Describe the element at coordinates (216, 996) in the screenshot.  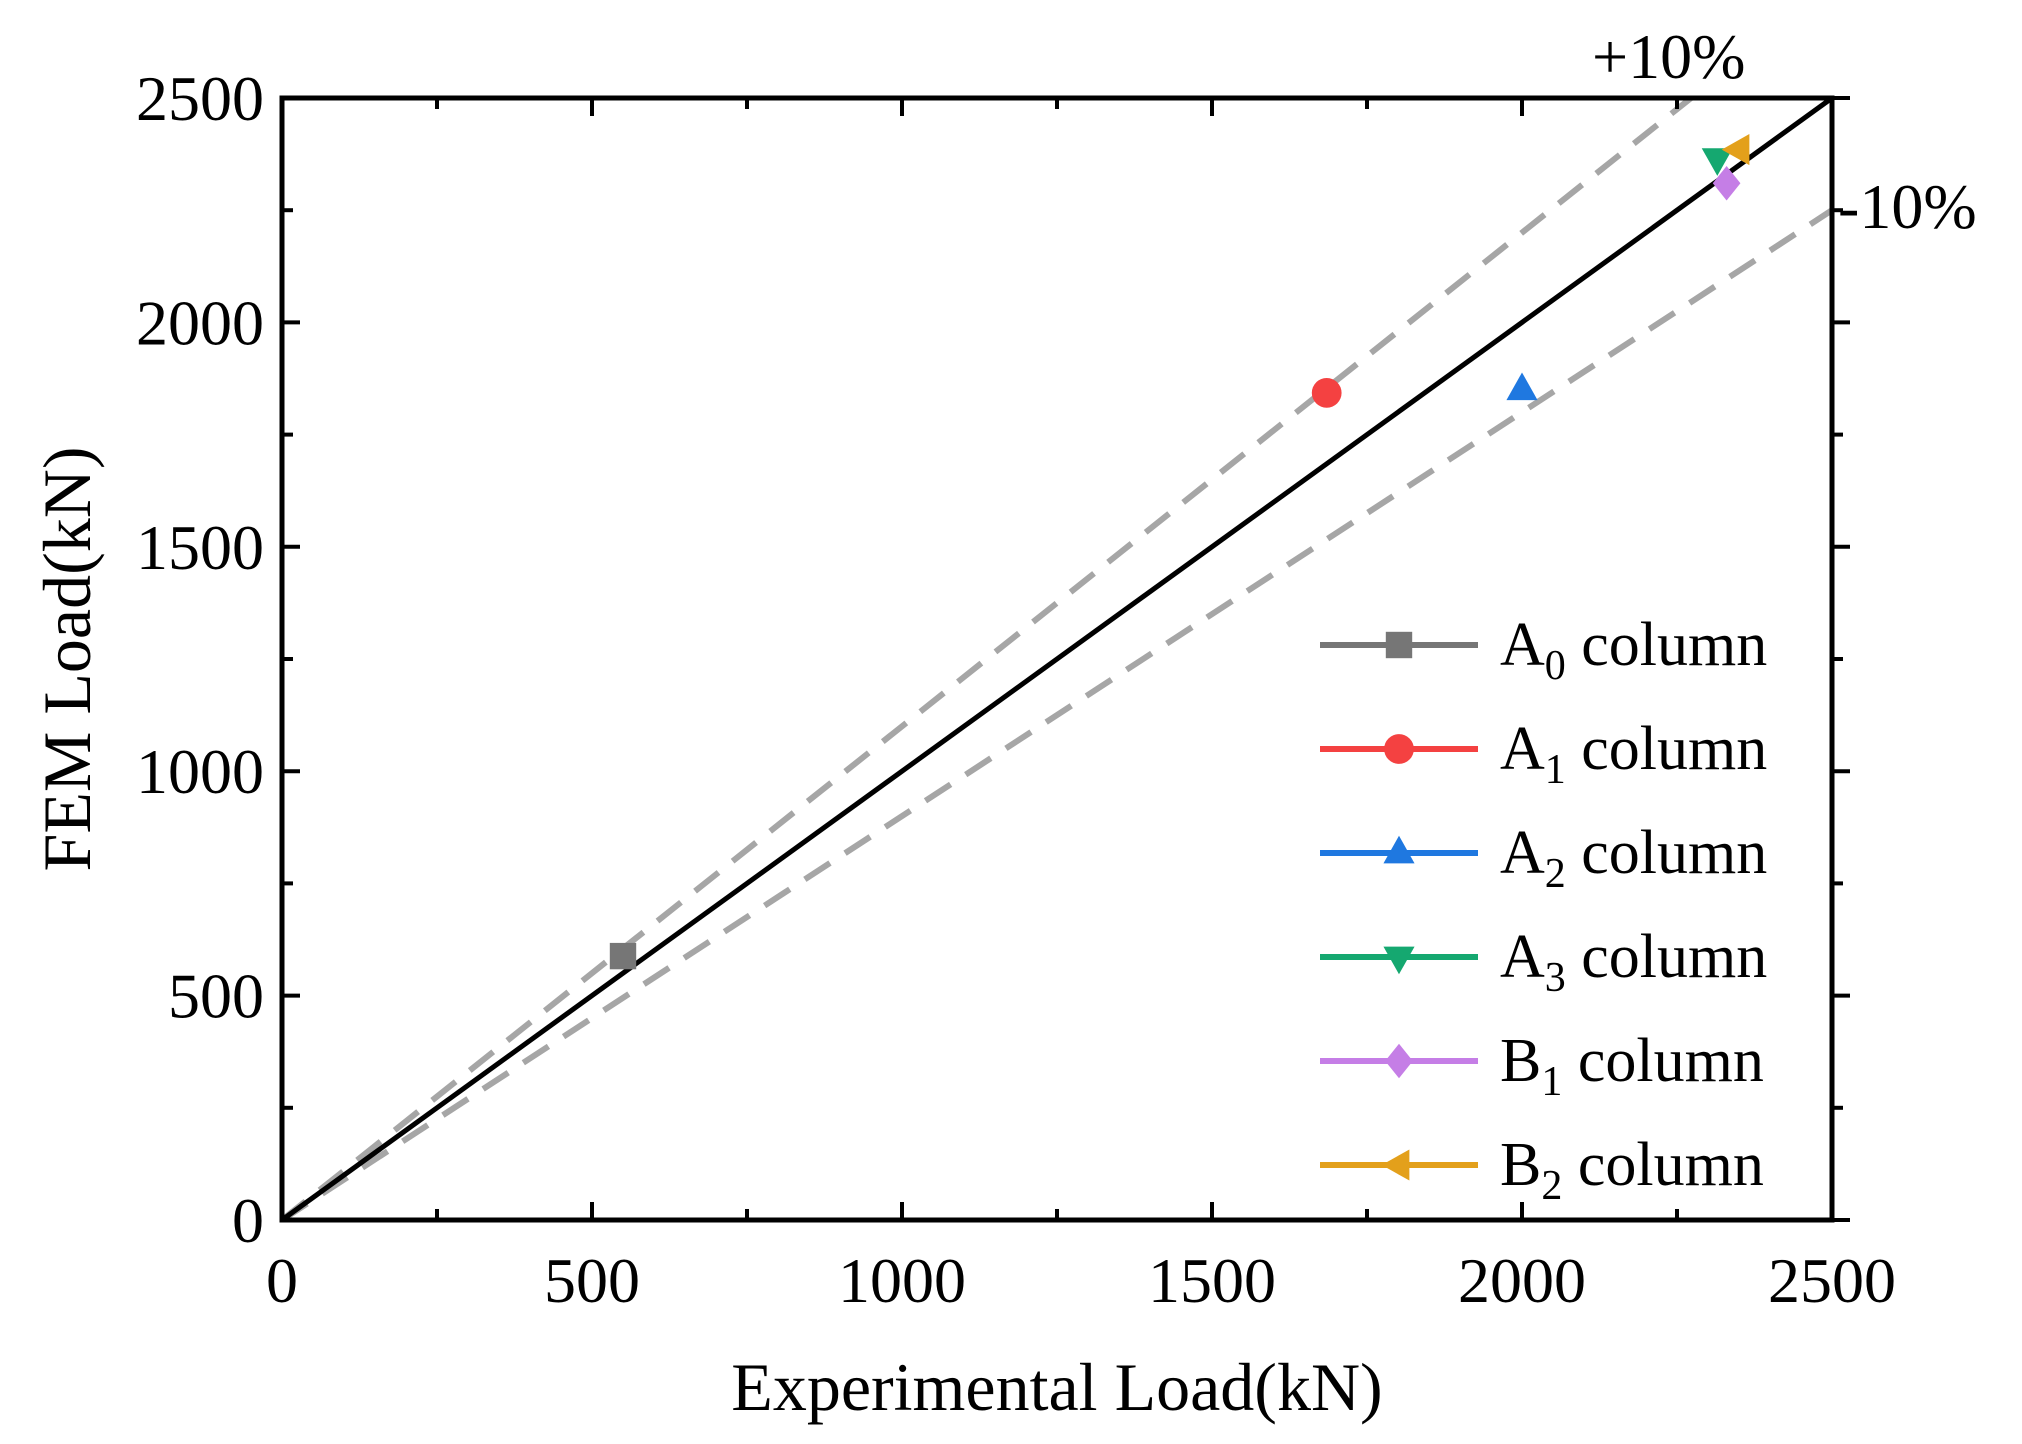
I see `y-tick-label: 500` at that location.